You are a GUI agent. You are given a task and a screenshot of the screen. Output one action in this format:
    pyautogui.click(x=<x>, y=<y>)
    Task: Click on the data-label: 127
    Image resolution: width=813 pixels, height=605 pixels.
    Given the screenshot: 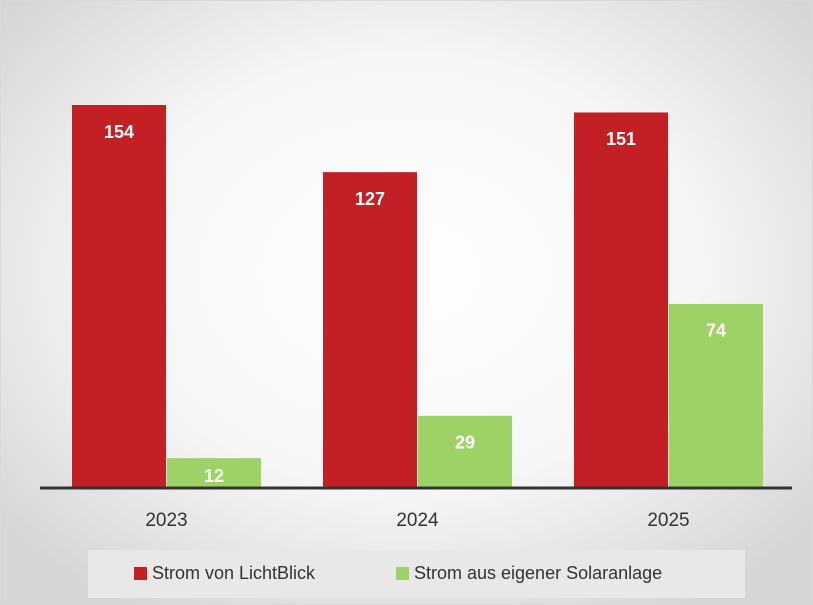 What is the action you would take?
    pyautogui.click(x=370, y=199)
    